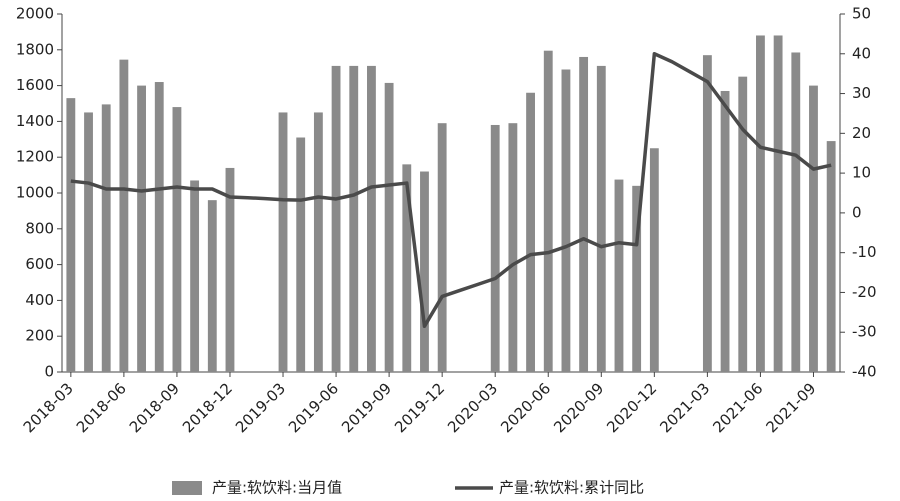 The image size is (900, 501). Describe the element at coordinates (861, 133) in the screenshot. I see `y2-tick-label: 20` at that location.